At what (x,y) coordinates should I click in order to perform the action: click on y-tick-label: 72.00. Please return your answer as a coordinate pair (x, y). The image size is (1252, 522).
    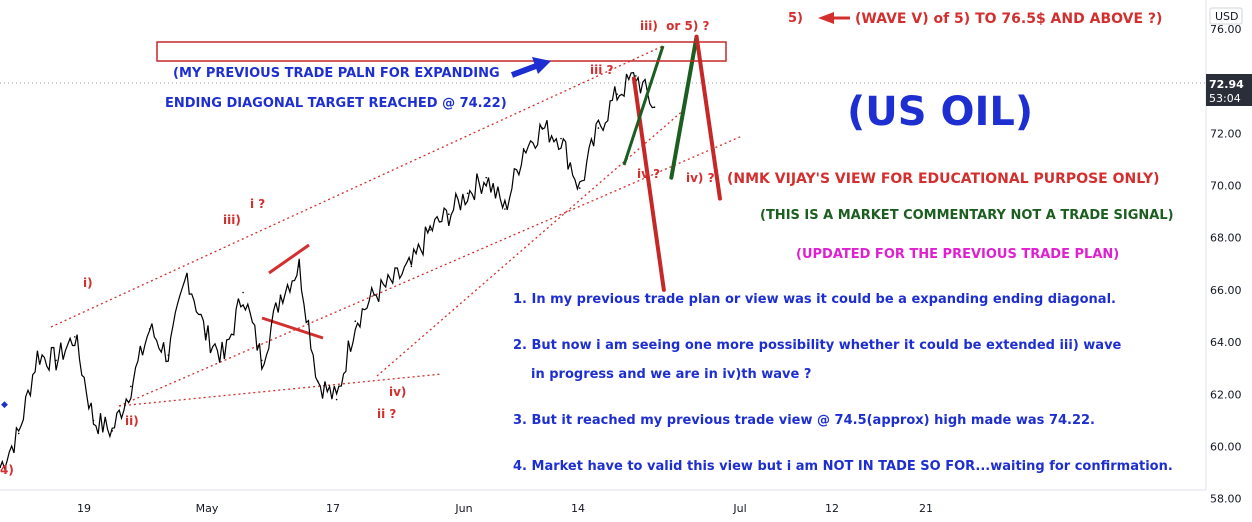
    Looking at the image, I should click on (1226, 133).